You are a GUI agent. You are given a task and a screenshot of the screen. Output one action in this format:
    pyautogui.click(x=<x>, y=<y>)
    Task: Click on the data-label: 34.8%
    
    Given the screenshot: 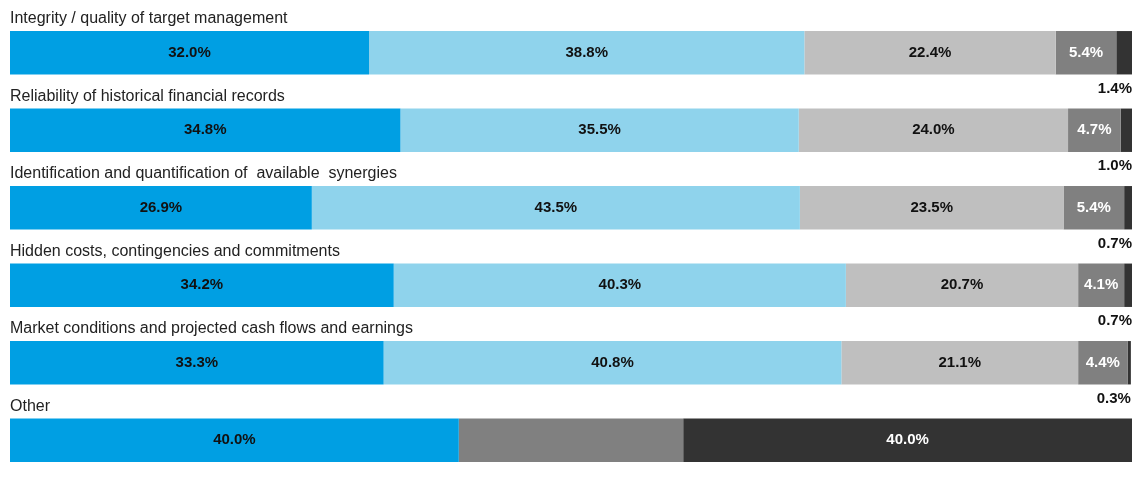 What is the action you would take?
    pyautogui.click(x=205, y=129)
    